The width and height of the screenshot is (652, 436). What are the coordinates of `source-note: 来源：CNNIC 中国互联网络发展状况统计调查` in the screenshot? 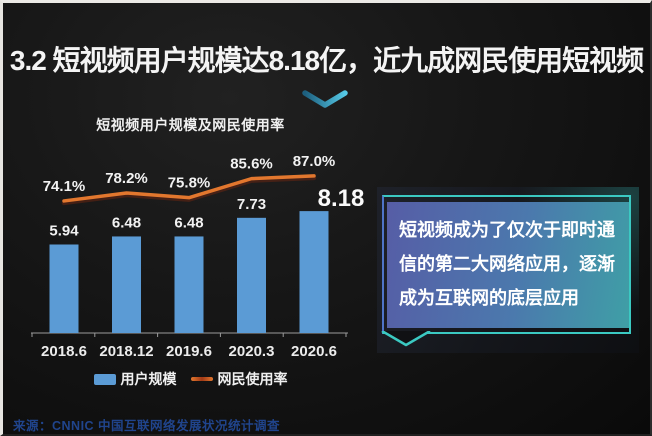 It's located at (147, 426).